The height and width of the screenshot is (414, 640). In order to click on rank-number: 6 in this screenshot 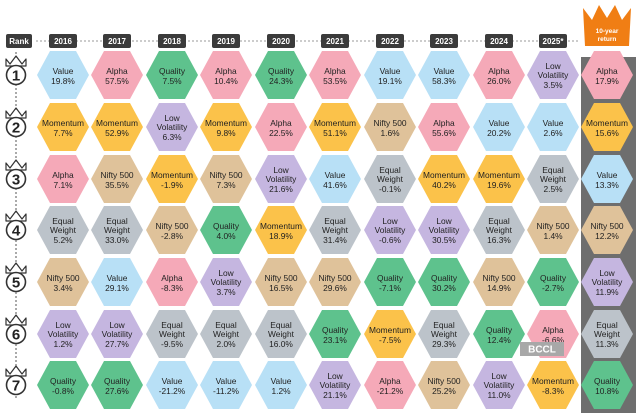, I will do `click(16, 335)`.